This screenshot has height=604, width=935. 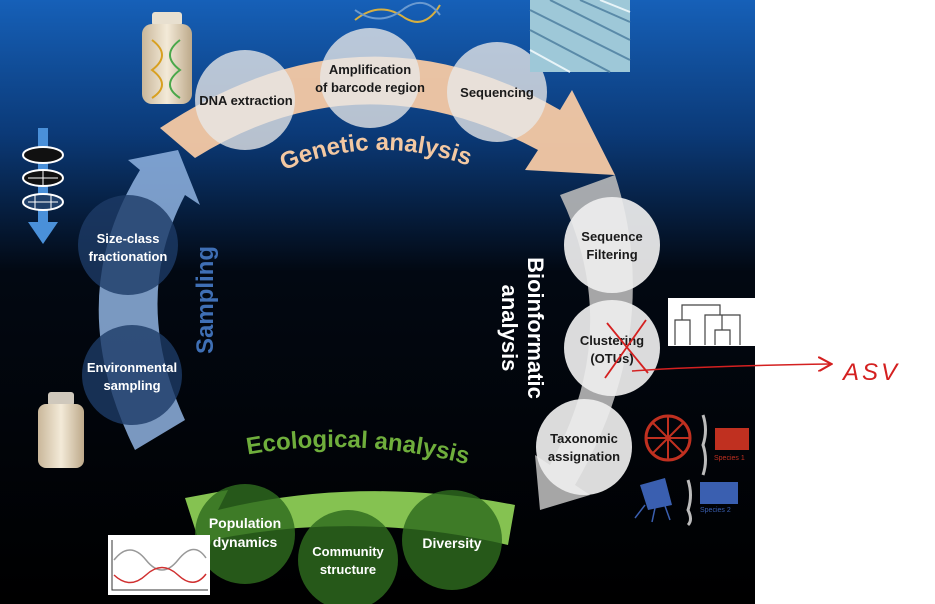 What do you see at coordinates (451, 543) in the screenshot?
I see `ecological-step-label: Diversity` at bounding box center [451, 543].